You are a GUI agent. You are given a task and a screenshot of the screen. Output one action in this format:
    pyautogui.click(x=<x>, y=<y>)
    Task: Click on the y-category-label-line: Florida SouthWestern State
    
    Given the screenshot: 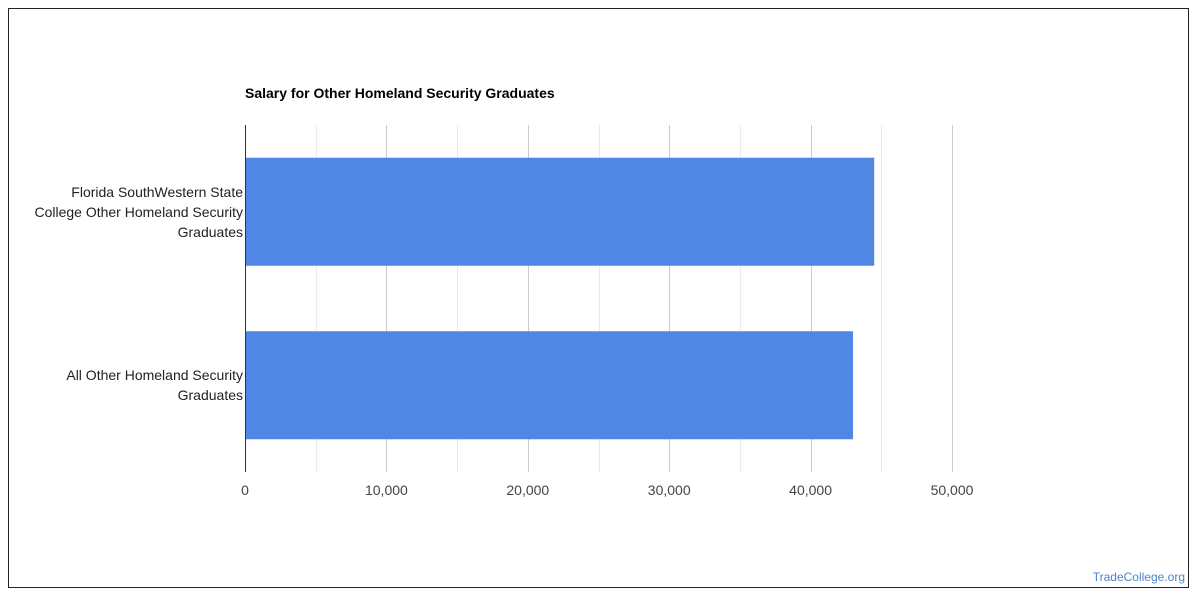 What is the action you would take?
    pyautogui.click(x=157, y=191)
    